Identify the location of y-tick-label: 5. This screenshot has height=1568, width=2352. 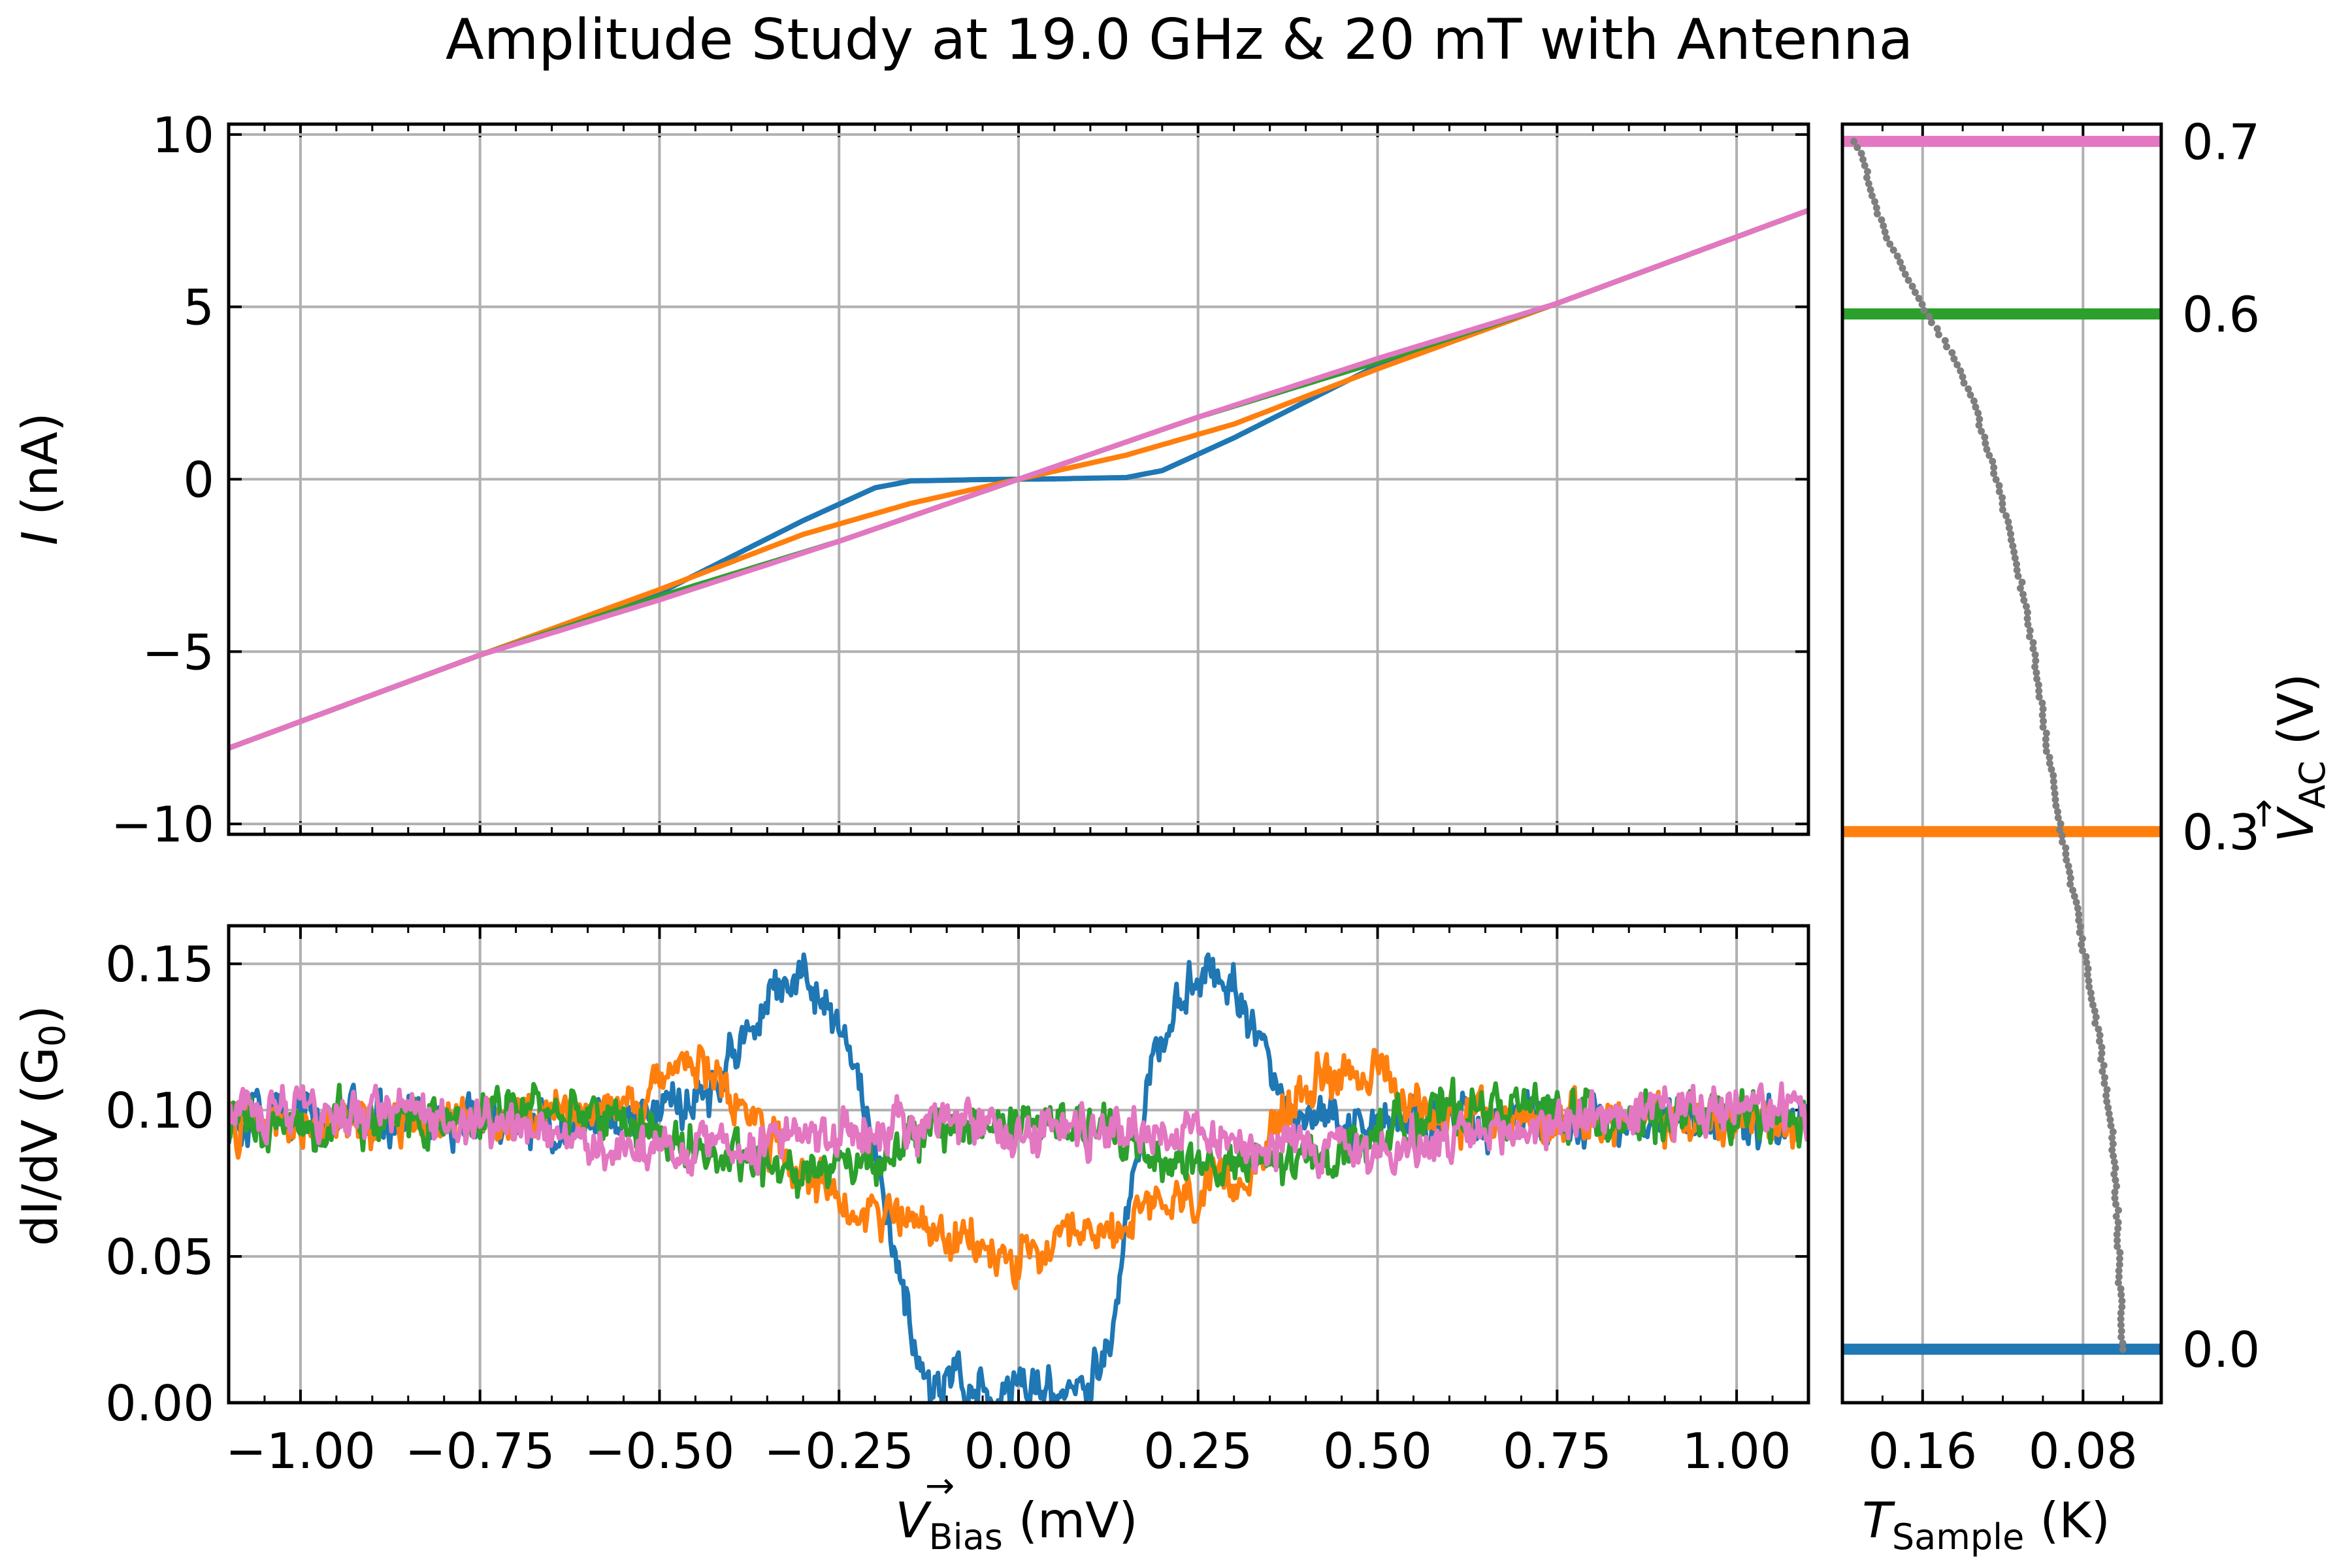
(198, 307).